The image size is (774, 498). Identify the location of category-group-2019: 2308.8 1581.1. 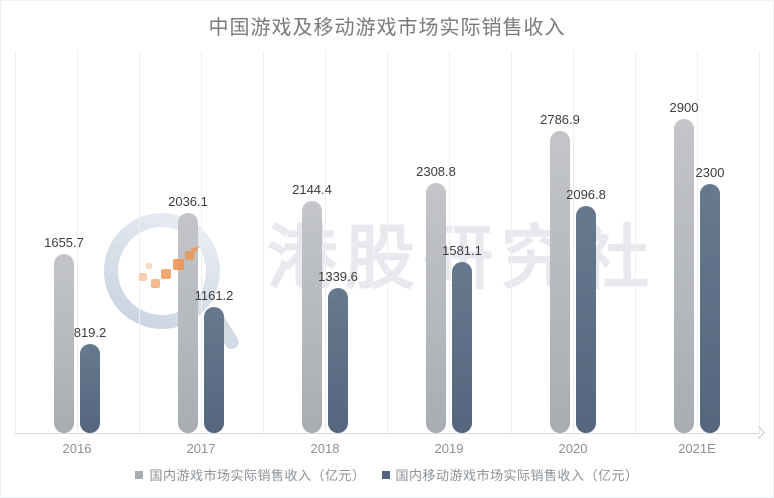
(449, 242).